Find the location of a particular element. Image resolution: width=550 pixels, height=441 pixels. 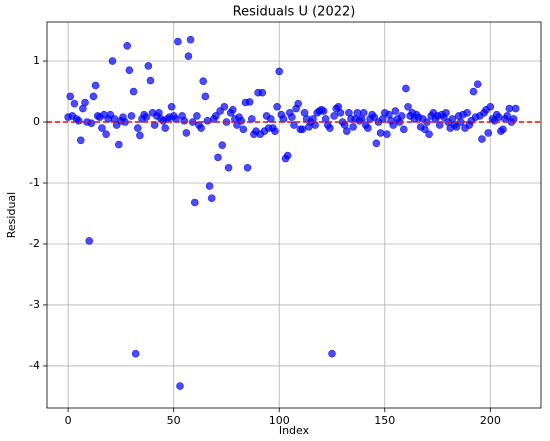

y-axis-label: Residual is located at coordinates (11, 215).